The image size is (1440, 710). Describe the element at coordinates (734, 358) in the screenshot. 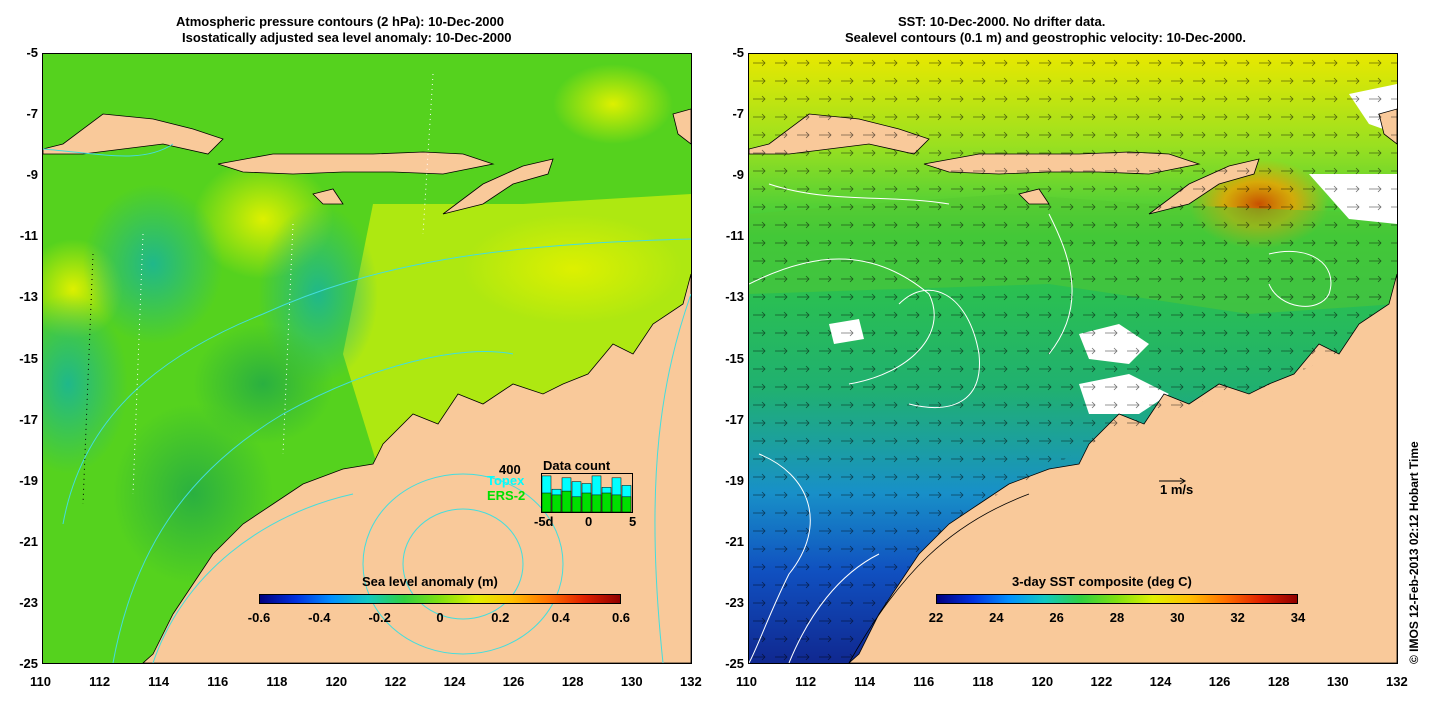

I see `right-y-tick: -15` at that location.